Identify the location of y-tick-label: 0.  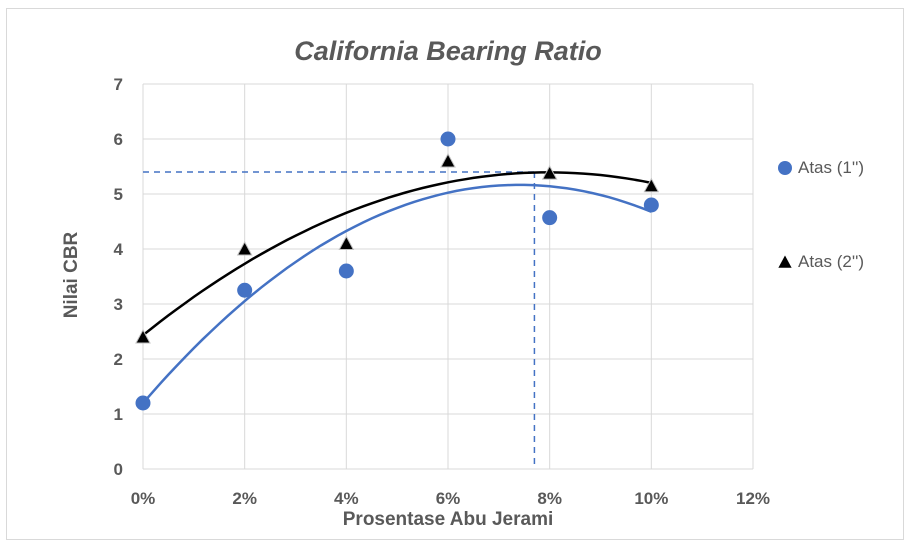
(118, 469).